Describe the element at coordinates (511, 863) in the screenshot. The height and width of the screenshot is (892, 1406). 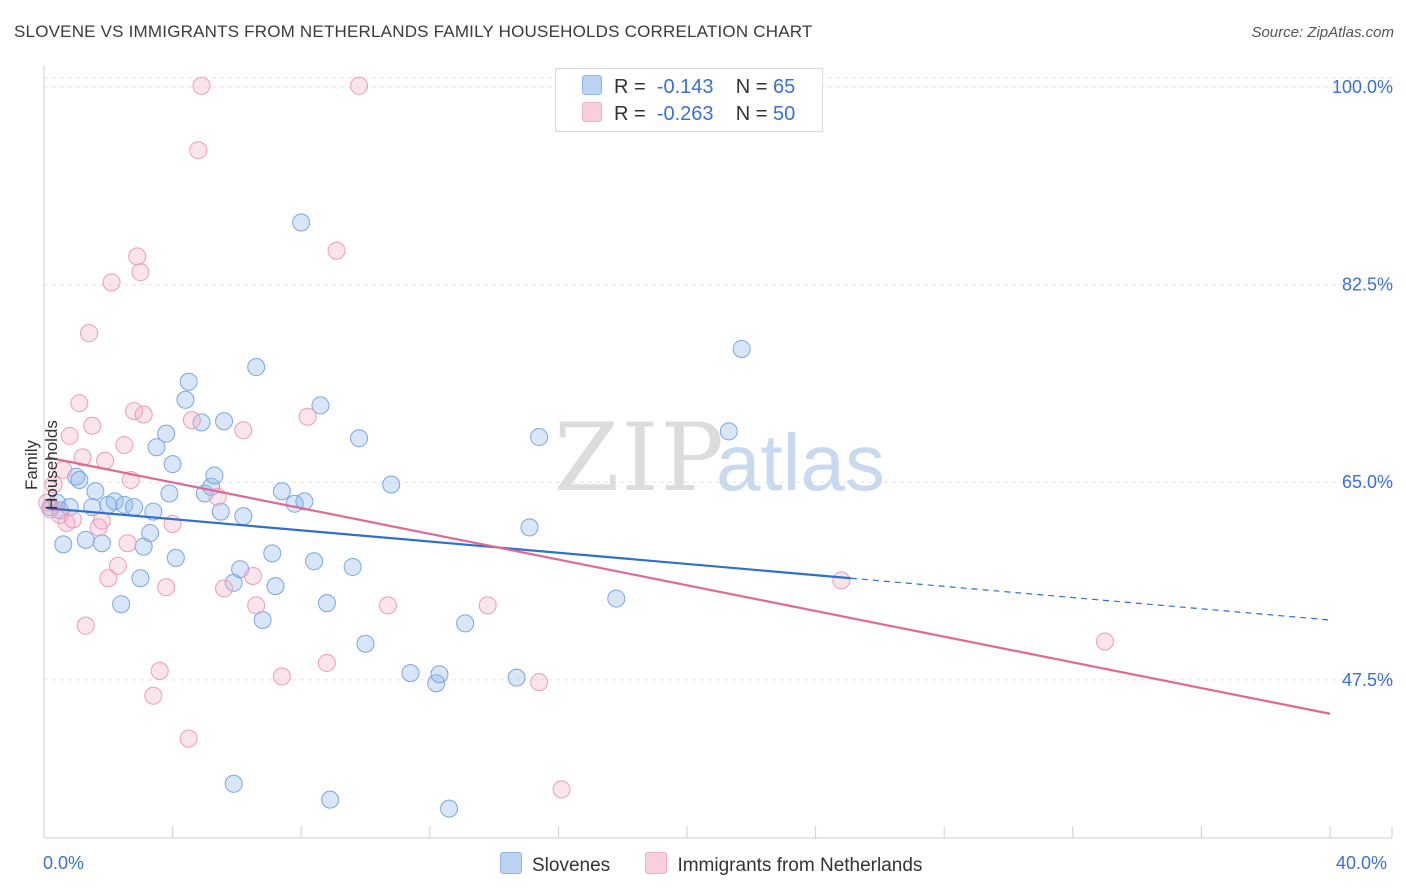
I see `legend-swatch-slovenes` at that location.